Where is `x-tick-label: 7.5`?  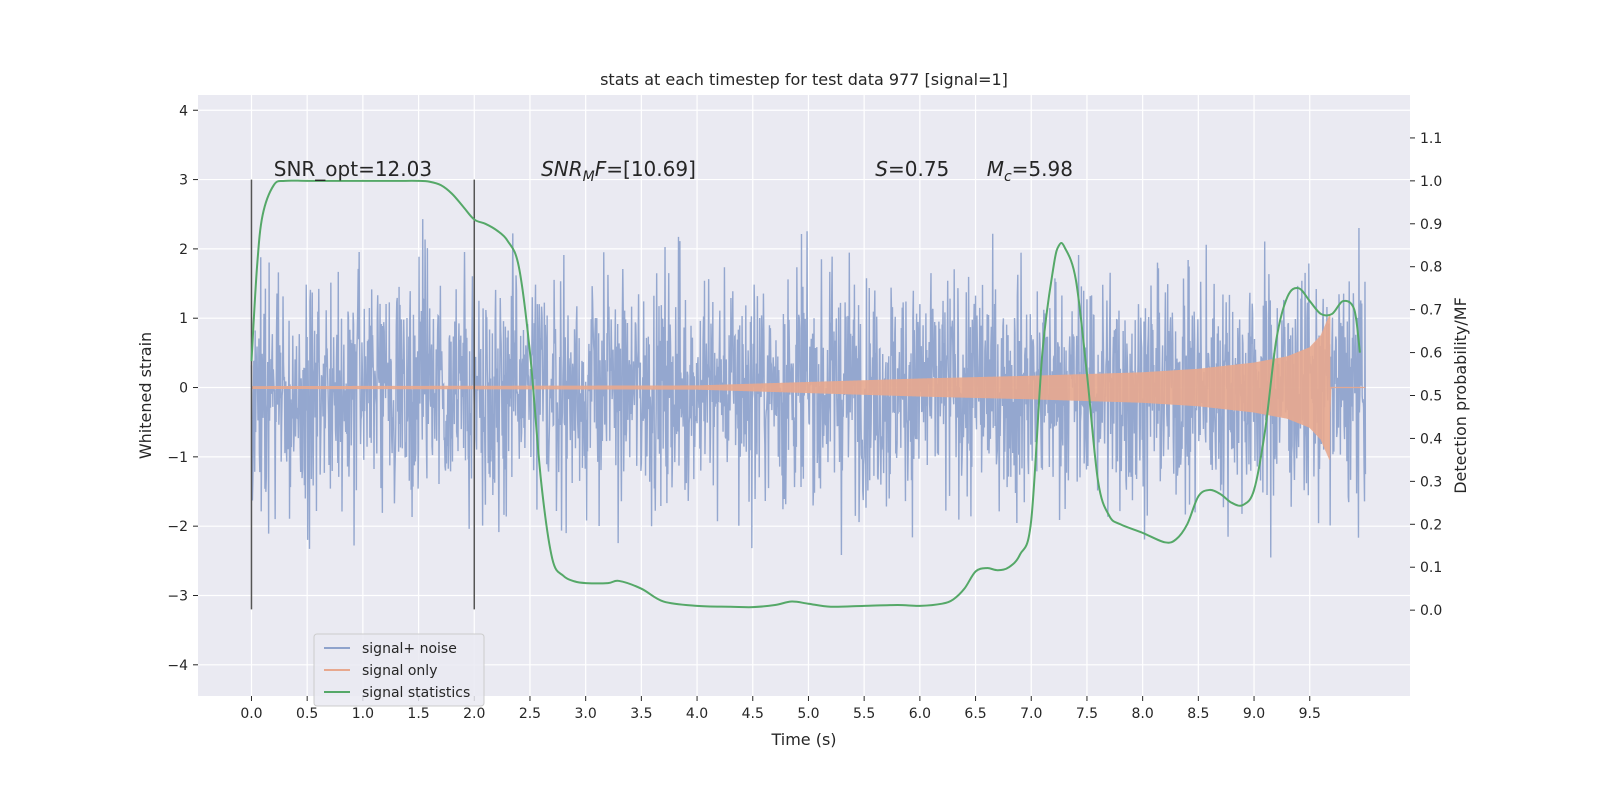
x-tick-label: 7.5 is located at coordinates (1087, 714).